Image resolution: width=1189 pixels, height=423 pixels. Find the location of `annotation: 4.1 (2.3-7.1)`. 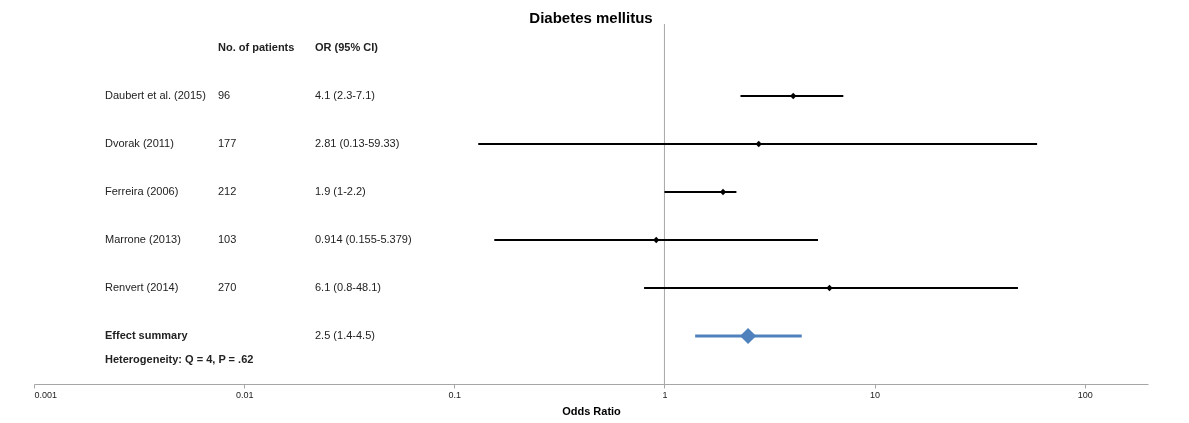

annotation: 4.1 (2.3-7.1) is located at coordinates (345, 95).